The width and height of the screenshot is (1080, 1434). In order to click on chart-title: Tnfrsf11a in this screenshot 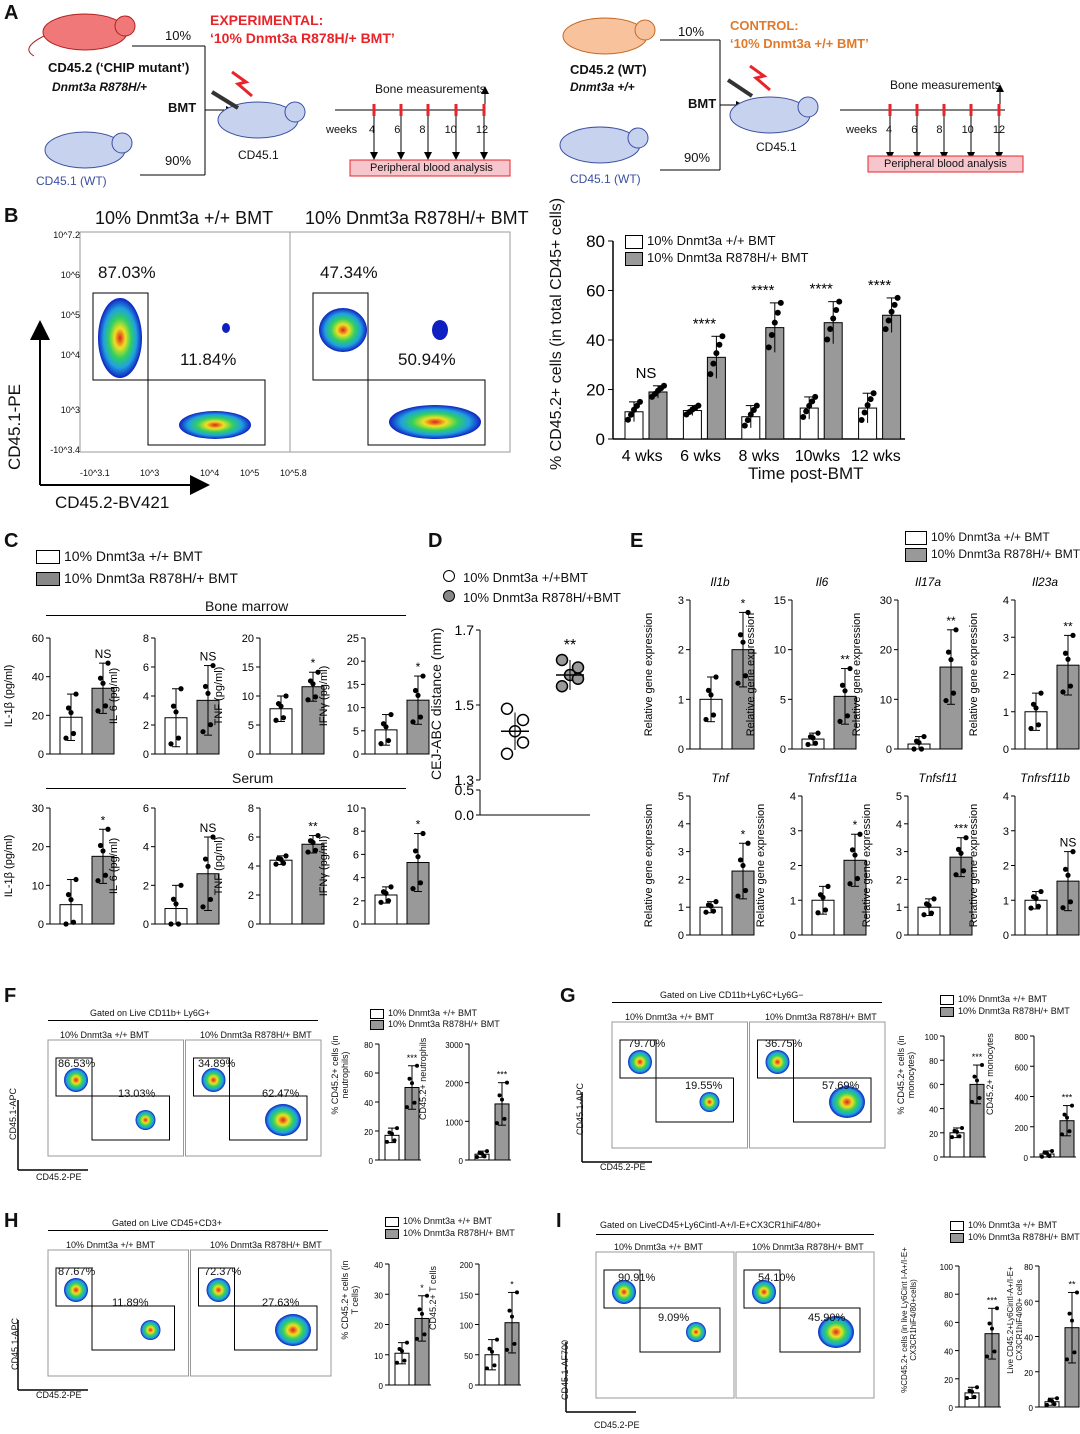, I will do `click(832, 778)`.